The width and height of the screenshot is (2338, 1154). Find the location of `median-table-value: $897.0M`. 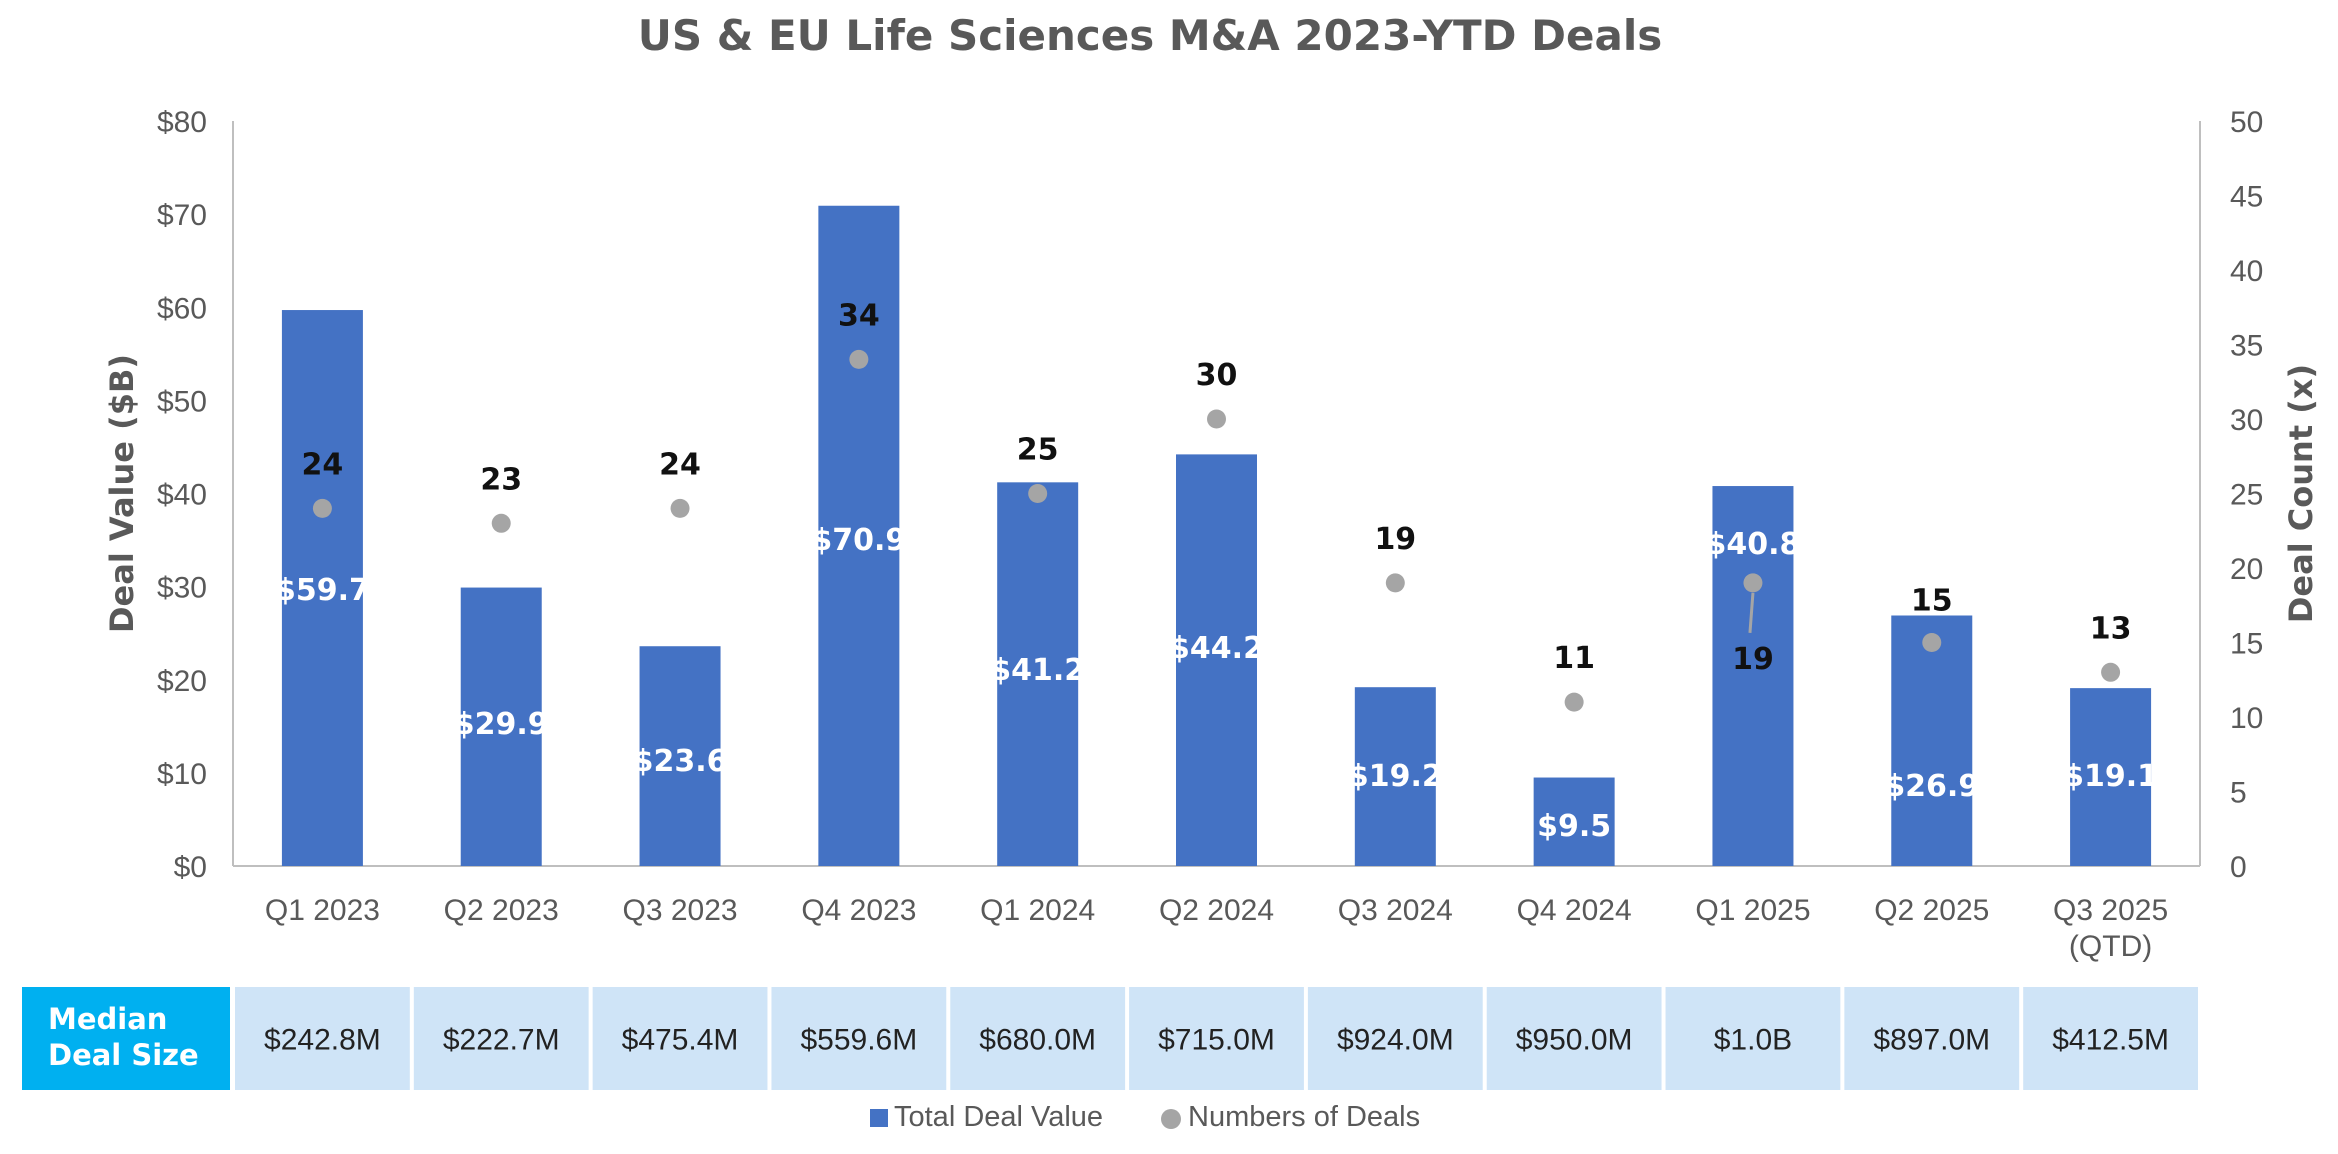

median-table-value: $897.0M is located at coordinates (1931, 1040).